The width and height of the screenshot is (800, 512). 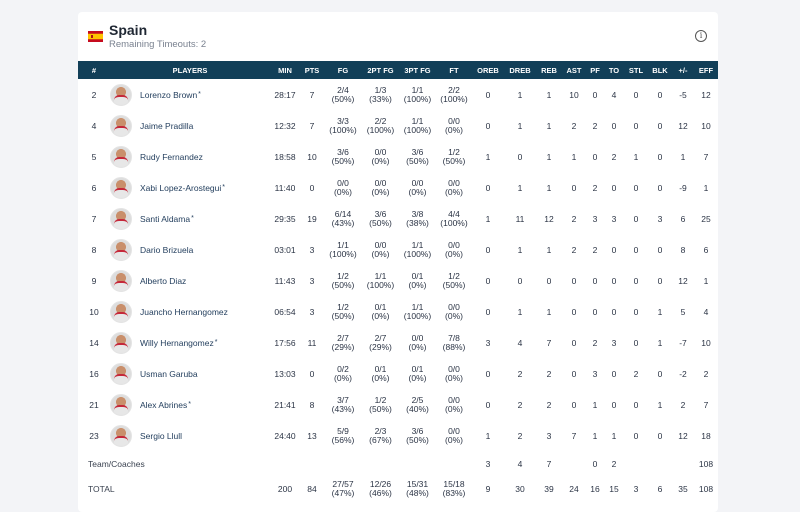 I want to click on ft: 1/2 (50%), so click(x=454, y=280).